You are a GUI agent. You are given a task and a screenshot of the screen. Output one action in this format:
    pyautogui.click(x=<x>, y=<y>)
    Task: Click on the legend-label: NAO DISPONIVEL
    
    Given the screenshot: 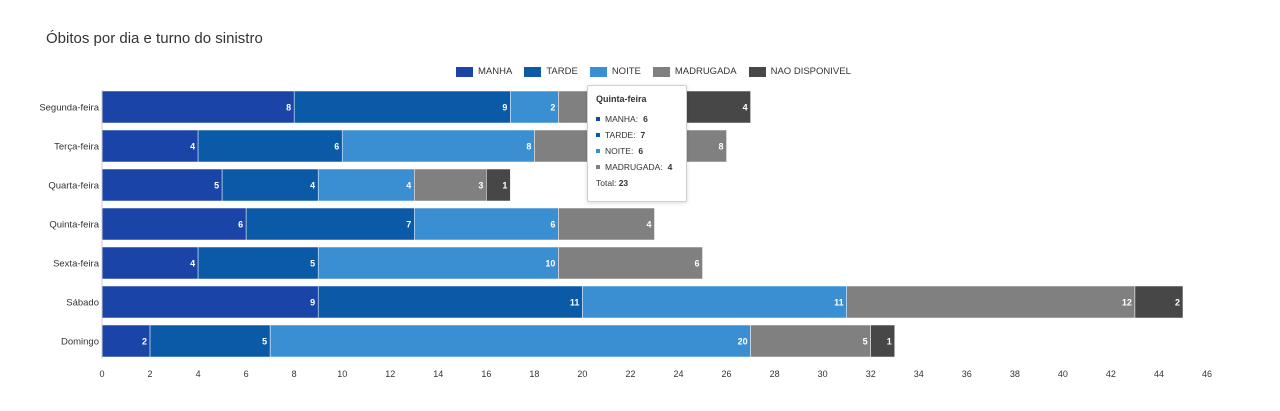 What is the action you would take?
    pyautogui.click(x=810, y=71)
    